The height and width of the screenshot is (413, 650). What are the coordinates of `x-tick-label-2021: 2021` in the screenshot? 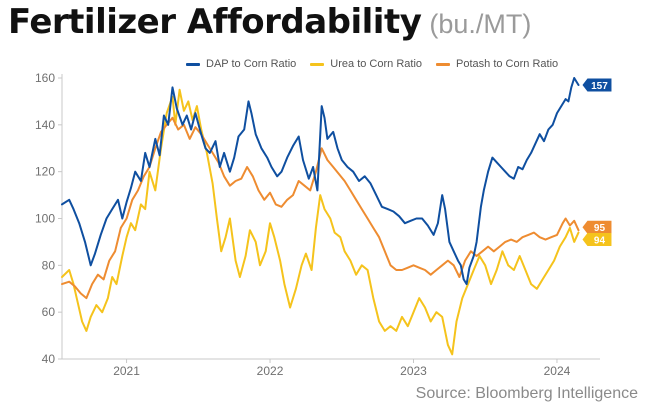 It's located at (126, 371).